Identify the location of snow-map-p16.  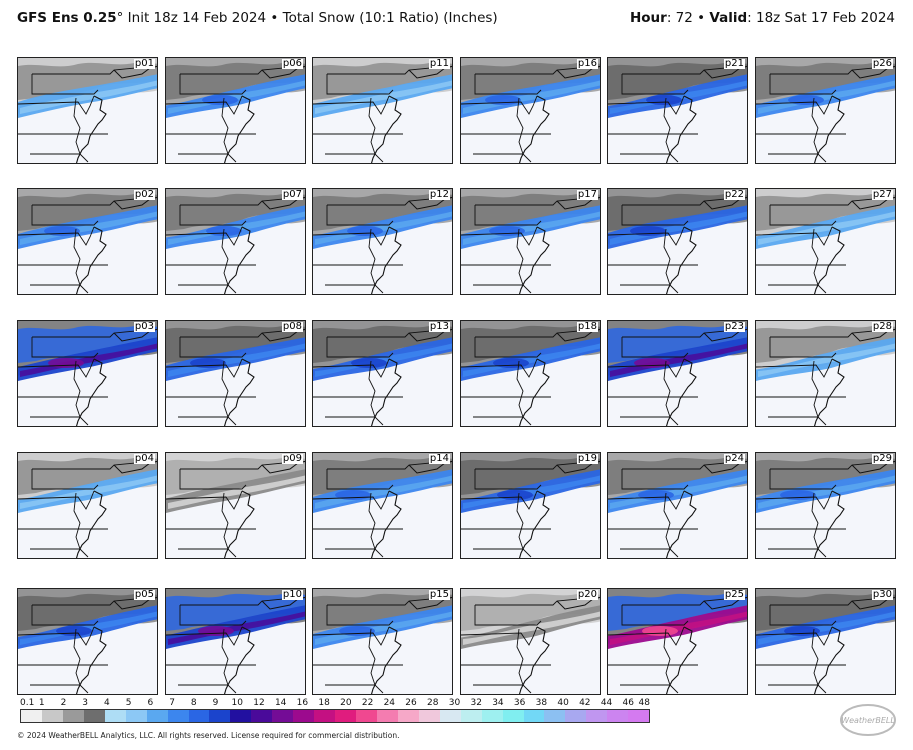
(530, 110).